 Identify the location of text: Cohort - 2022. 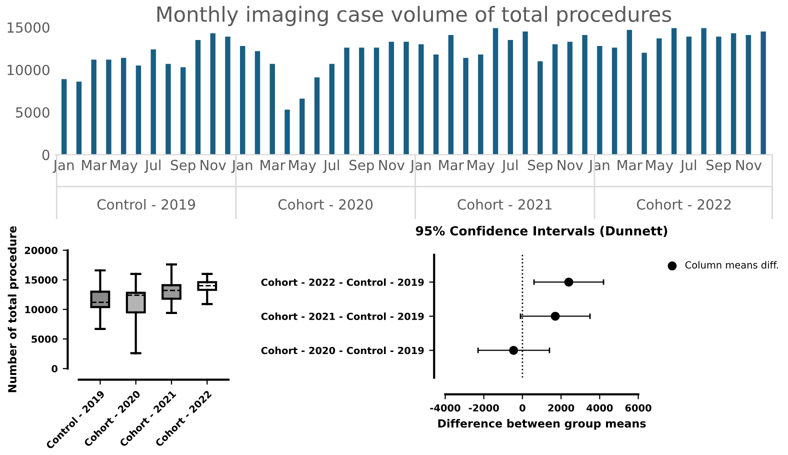
(683, 204).